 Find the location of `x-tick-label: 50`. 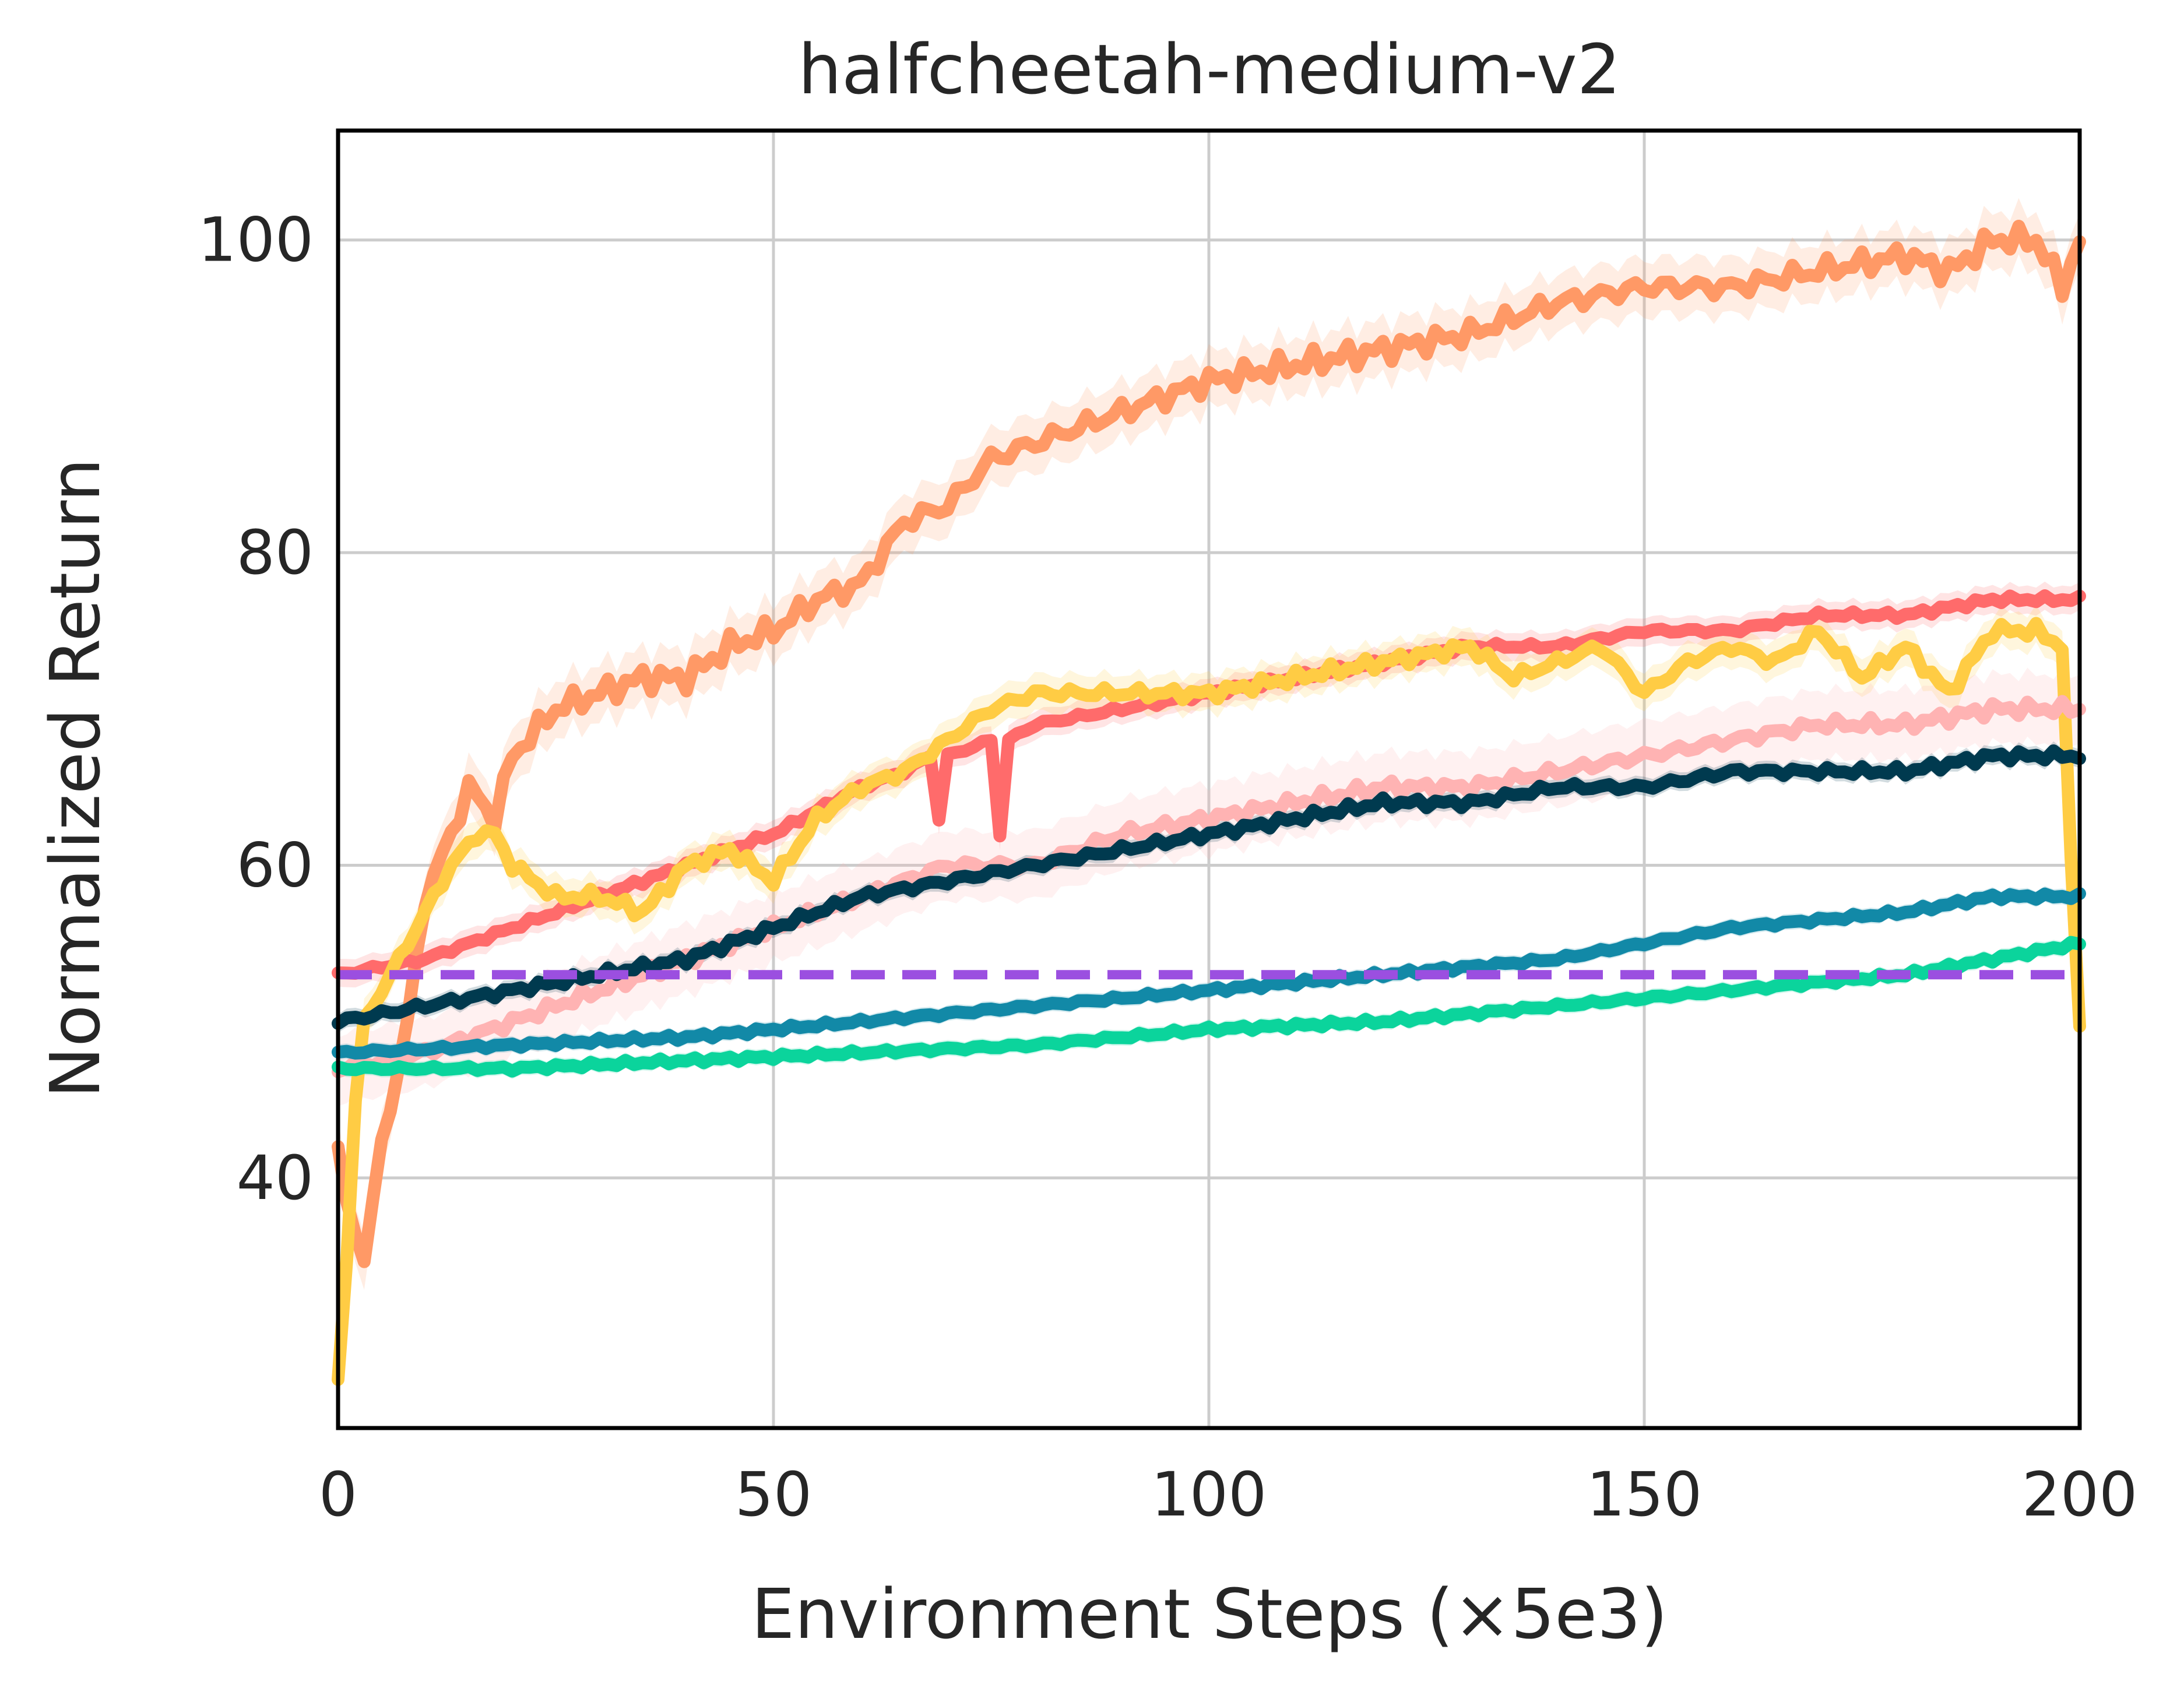

x-tick-label: 50 is located at coordinates (773, 1494).